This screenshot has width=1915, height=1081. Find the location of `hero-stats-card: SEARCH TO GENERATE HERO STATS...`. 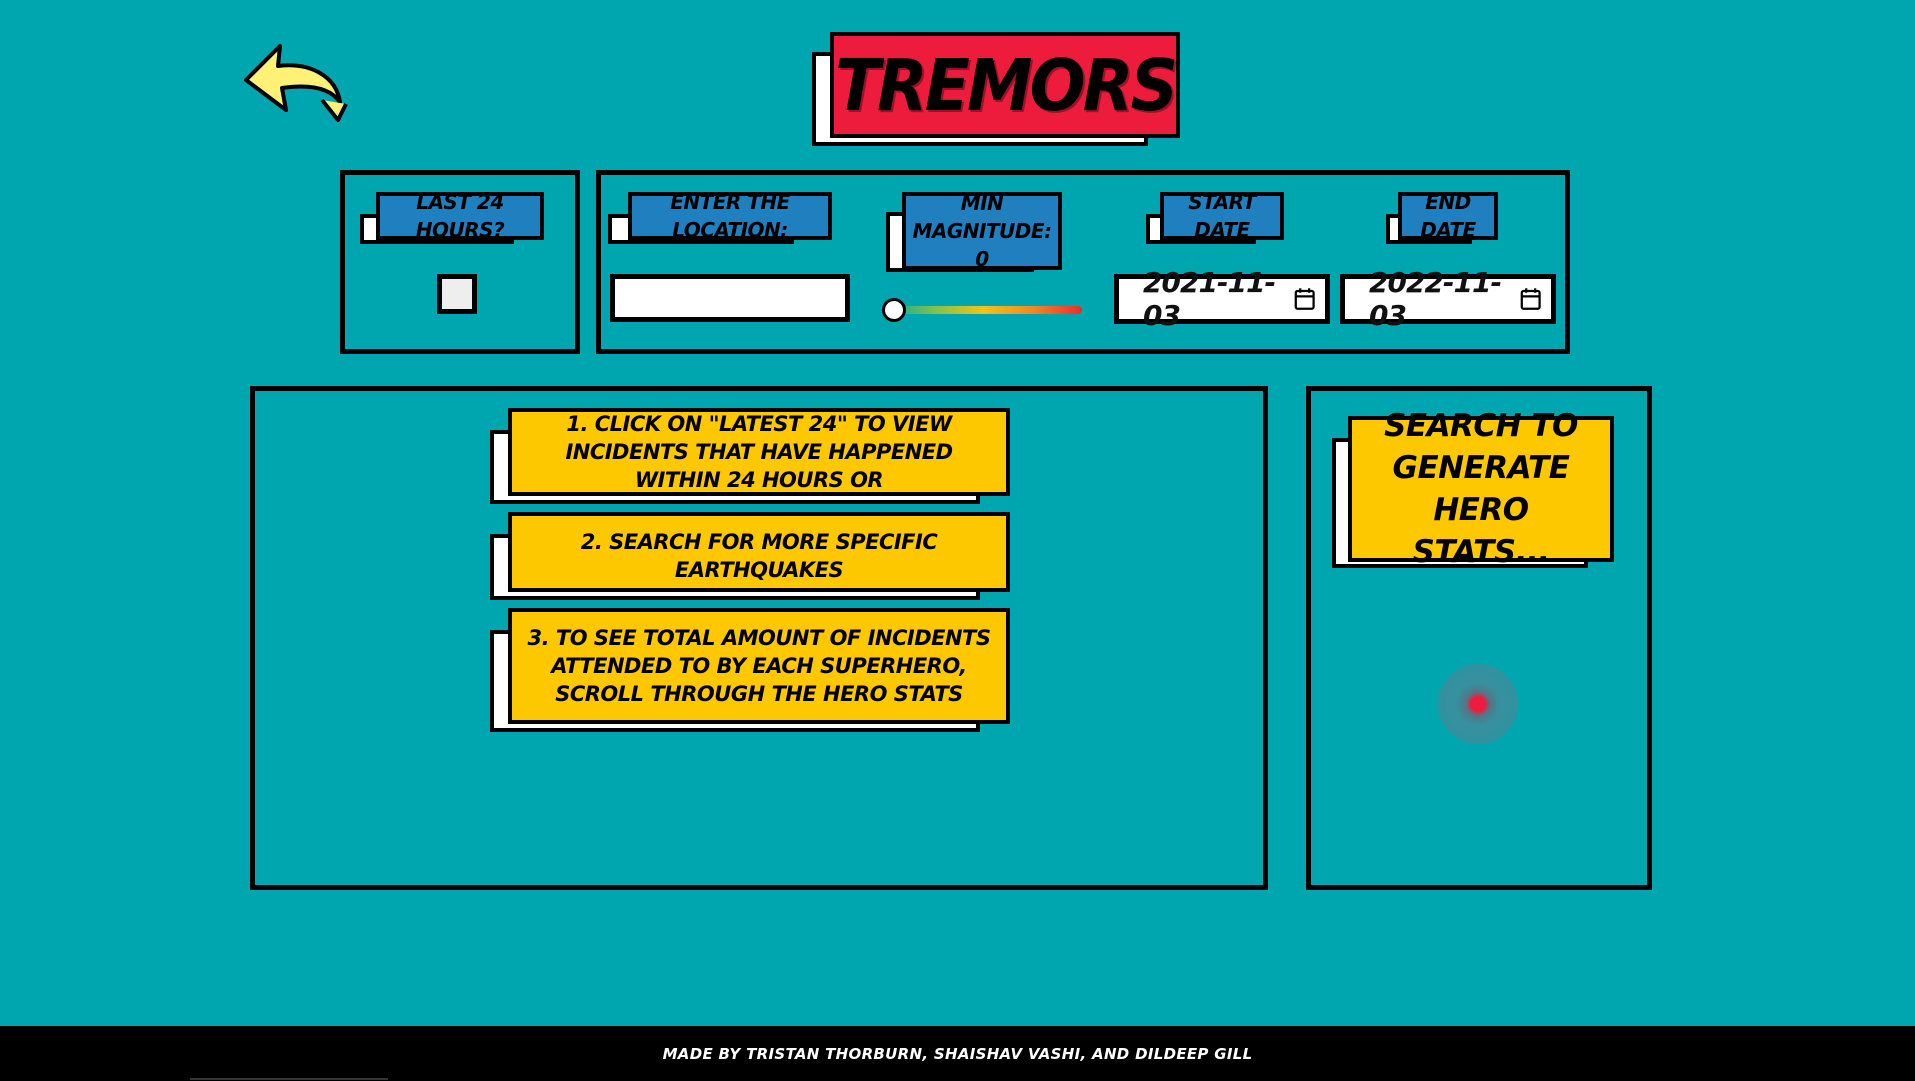

hero-stats-card: SEARCH TO GENERATE HERO STATS... is located at coordinates (1473, 491).